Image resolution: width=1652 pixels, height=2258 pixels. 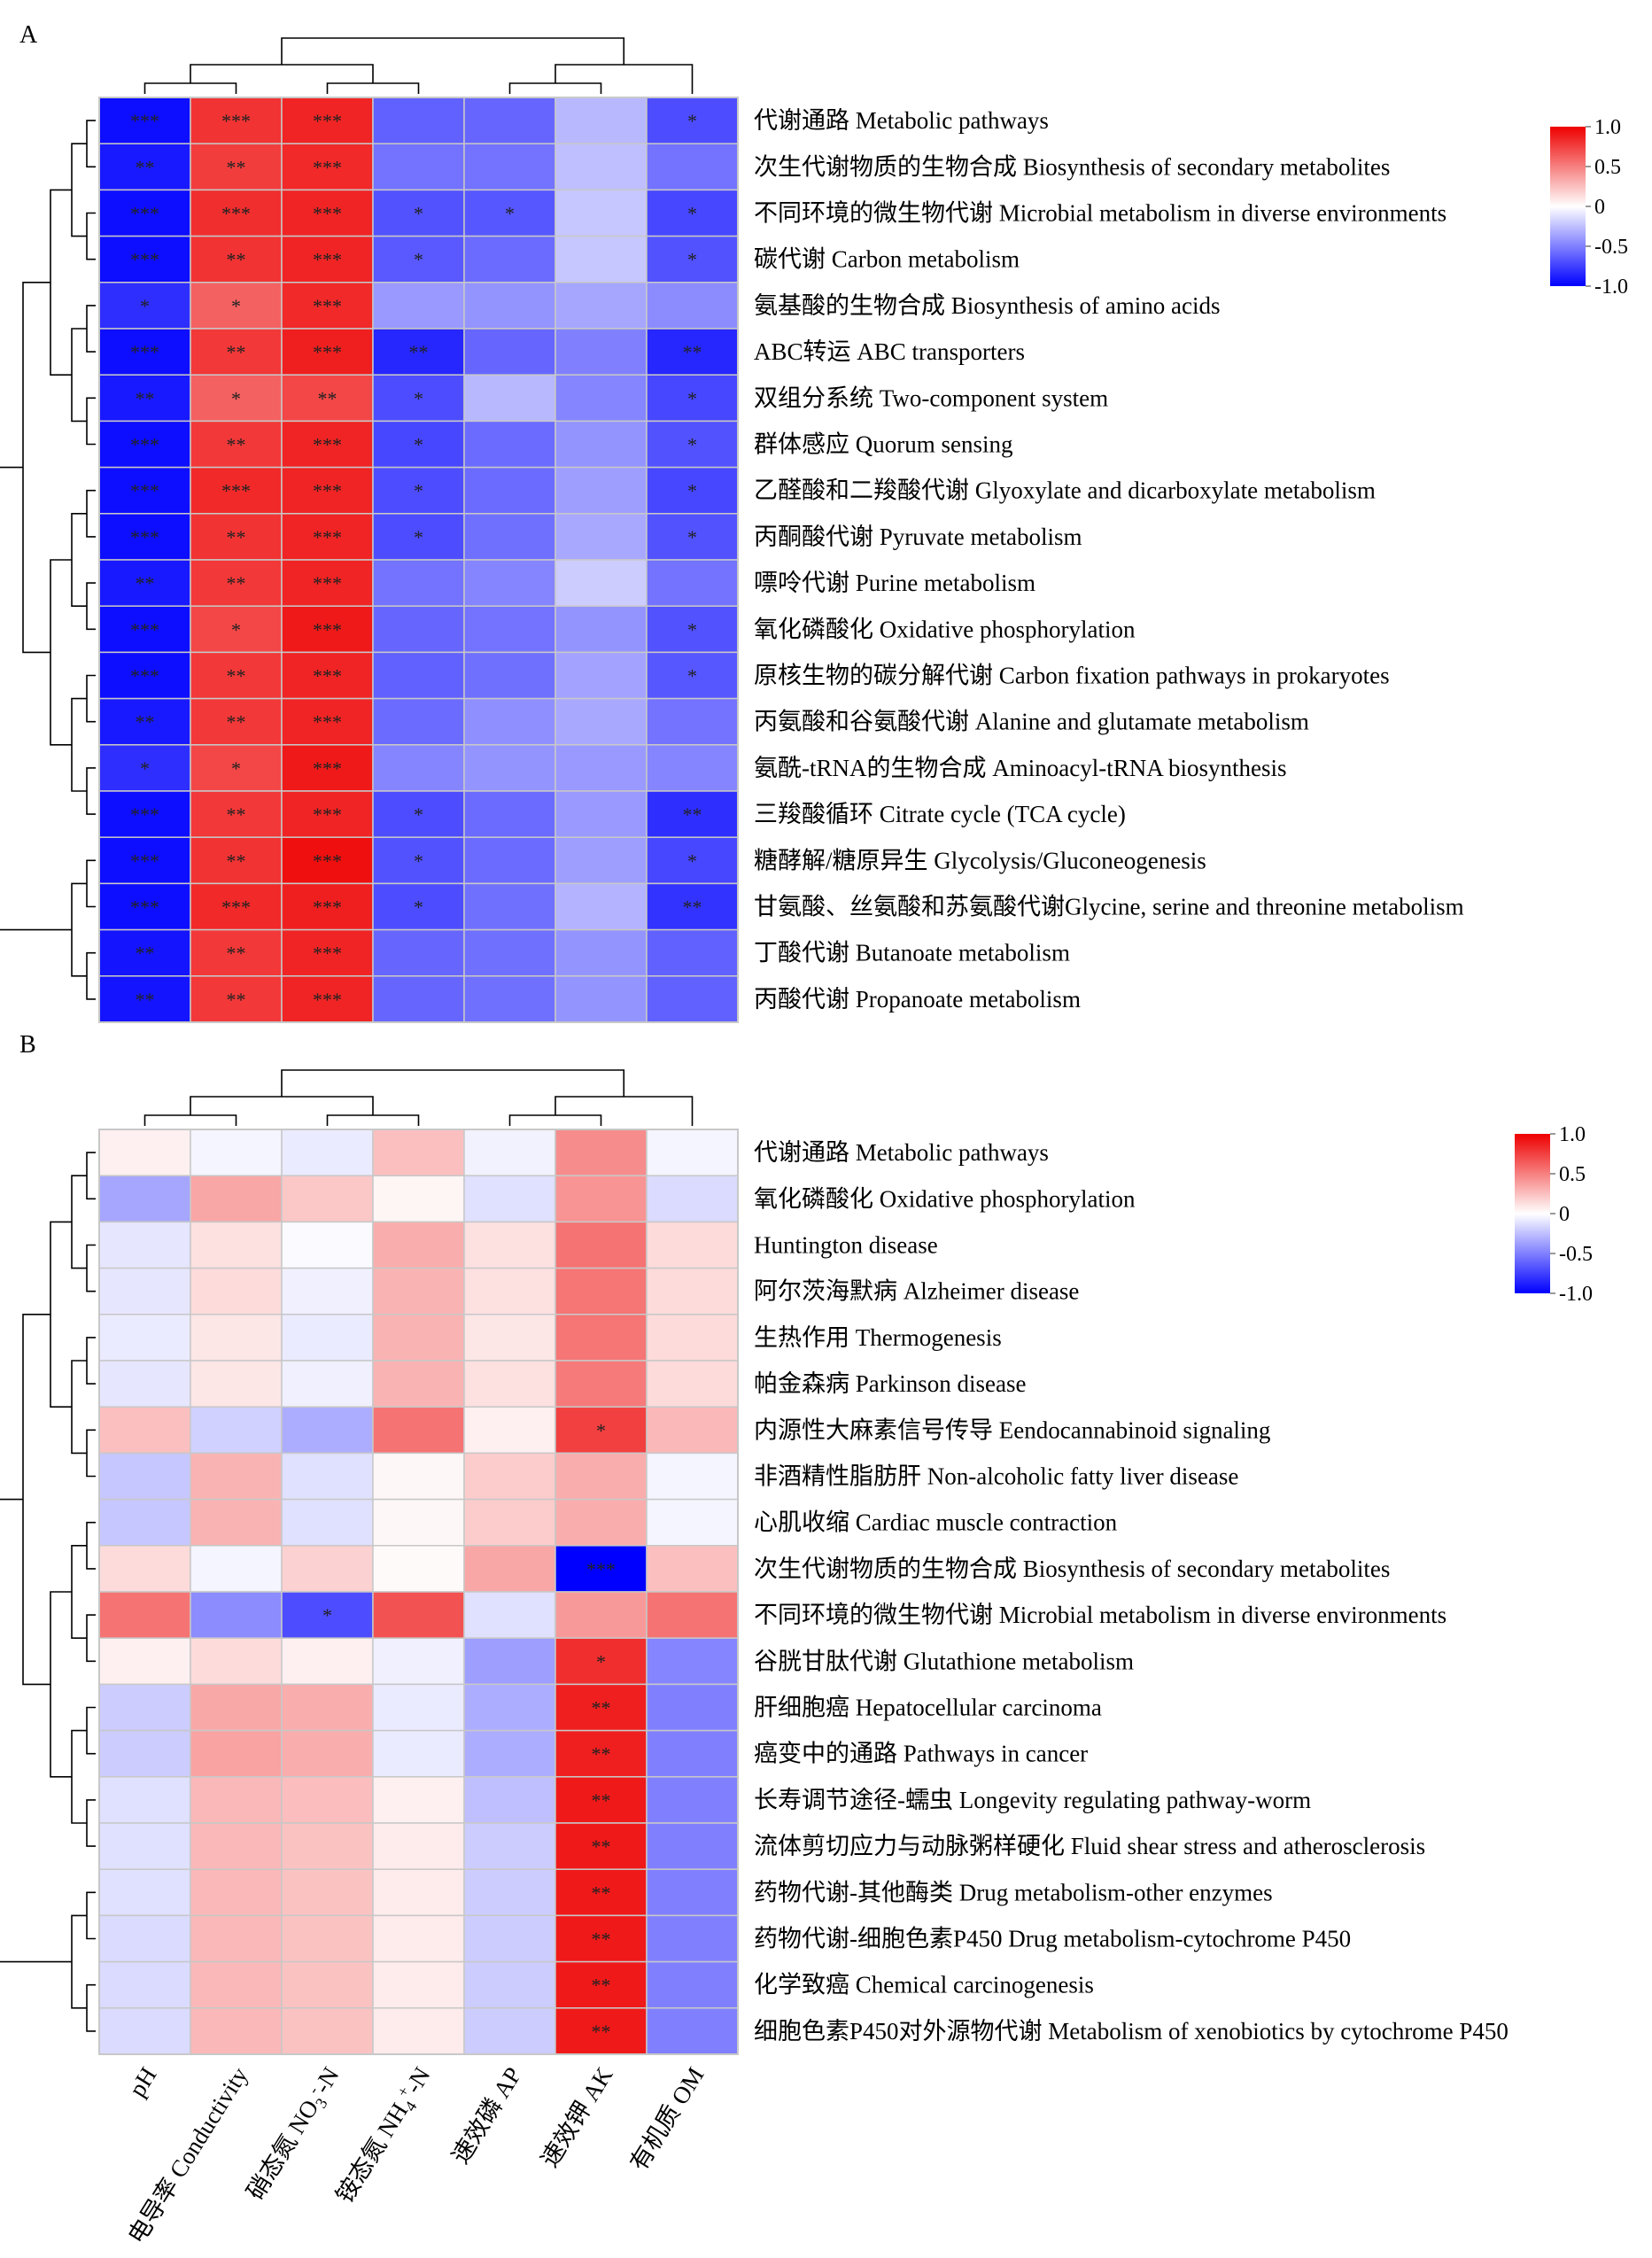 What do you see at coordinates (917, 1291) in the screenshot?
I see `row-label: 阿尔茨海默病 Alzheimer disease` at bounding box center [917, 1291].